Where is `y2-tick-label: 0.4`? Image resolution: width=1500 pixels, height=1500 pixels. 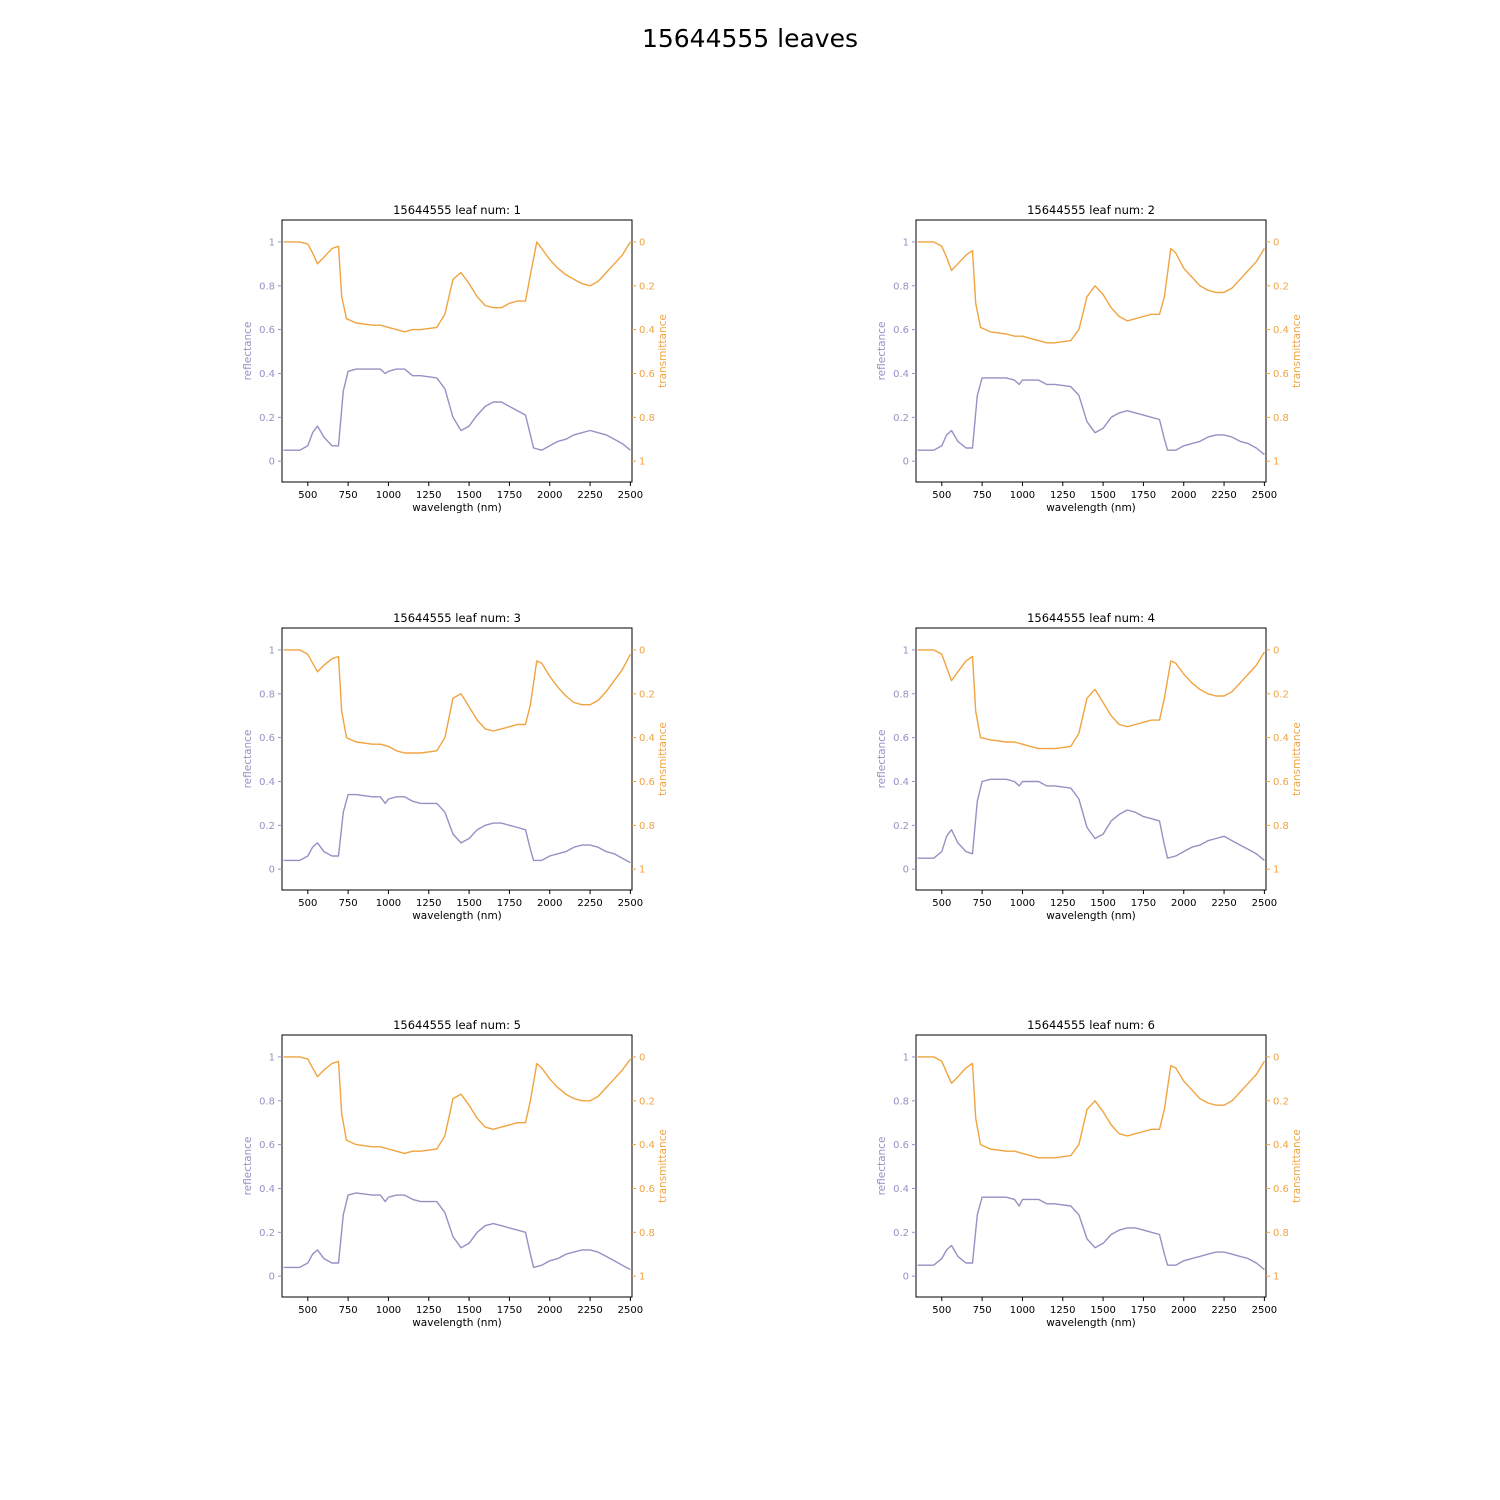 y2-tick-label: 0.4 is located at coordinates (647, 330).